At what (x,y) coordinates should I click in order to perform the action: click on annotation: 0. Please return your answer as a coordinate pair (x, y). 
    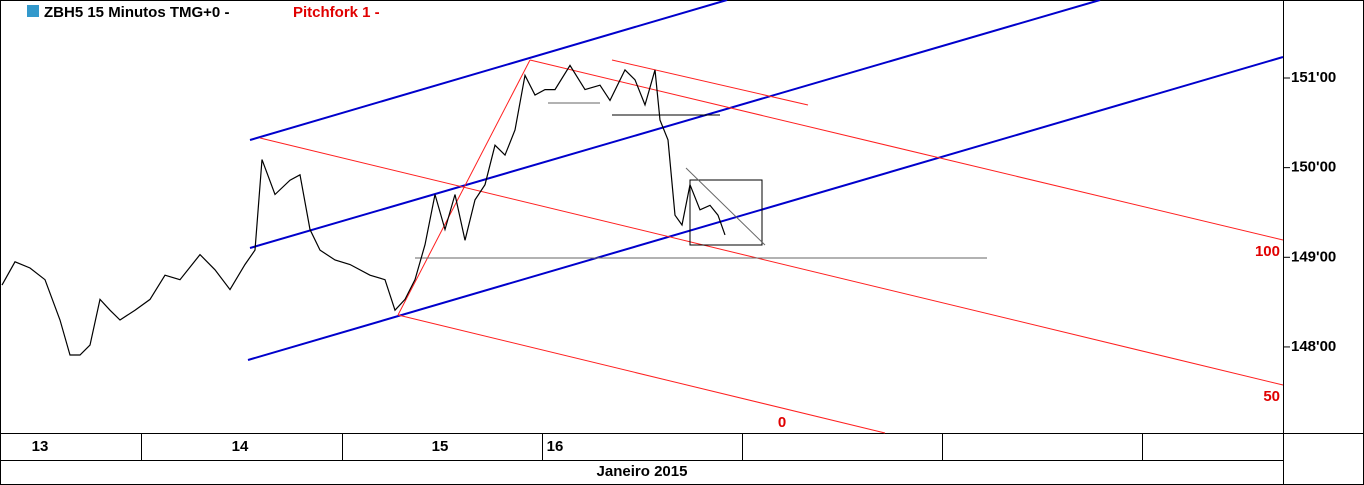
    Looking at the image, I should click on (782, 422).